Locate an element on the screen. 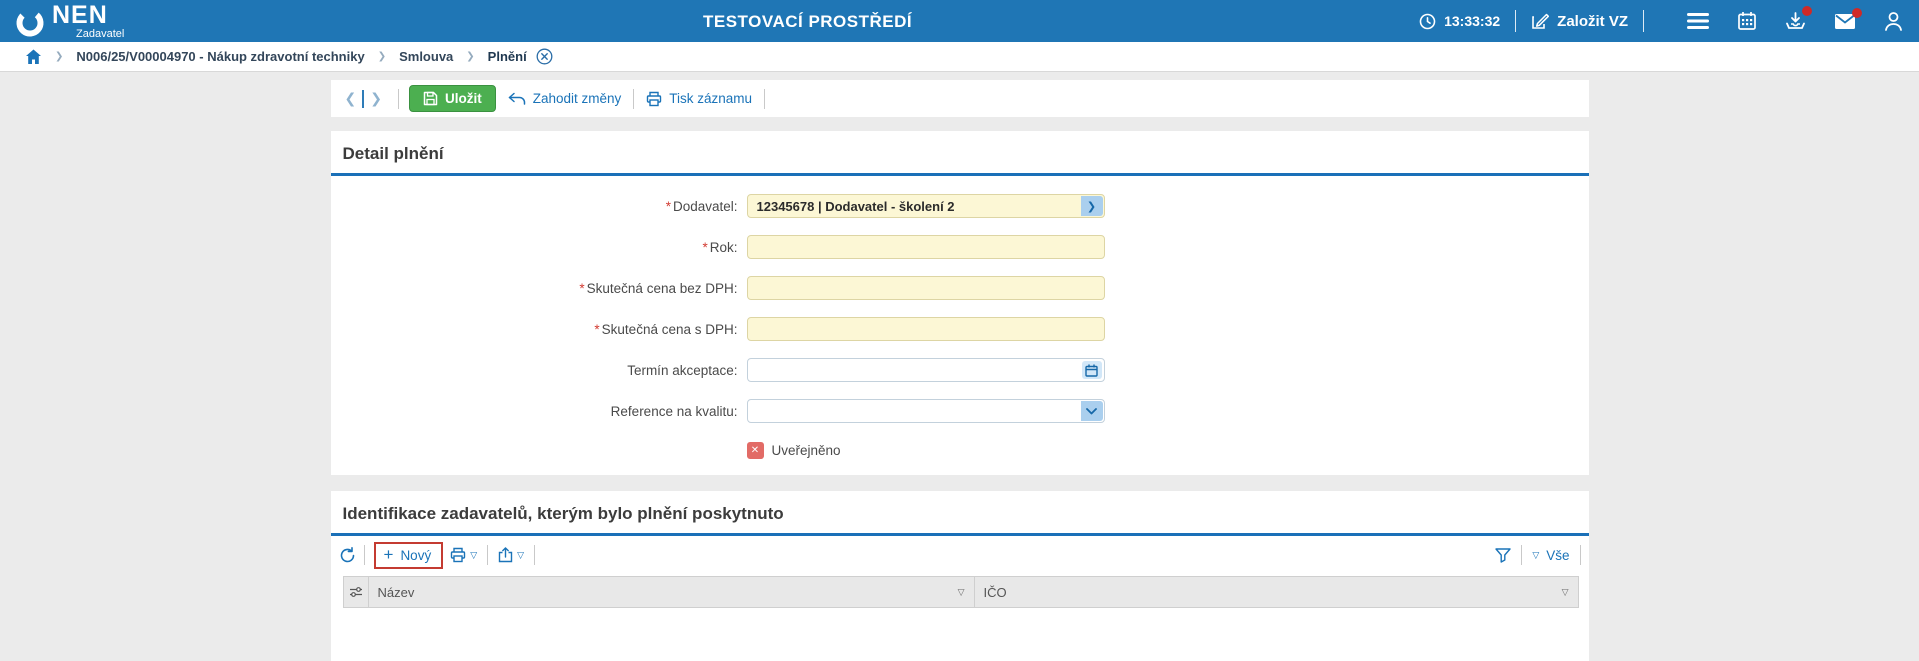 The image size is (1919, 661). home-button is located at coordinates (33, 57).